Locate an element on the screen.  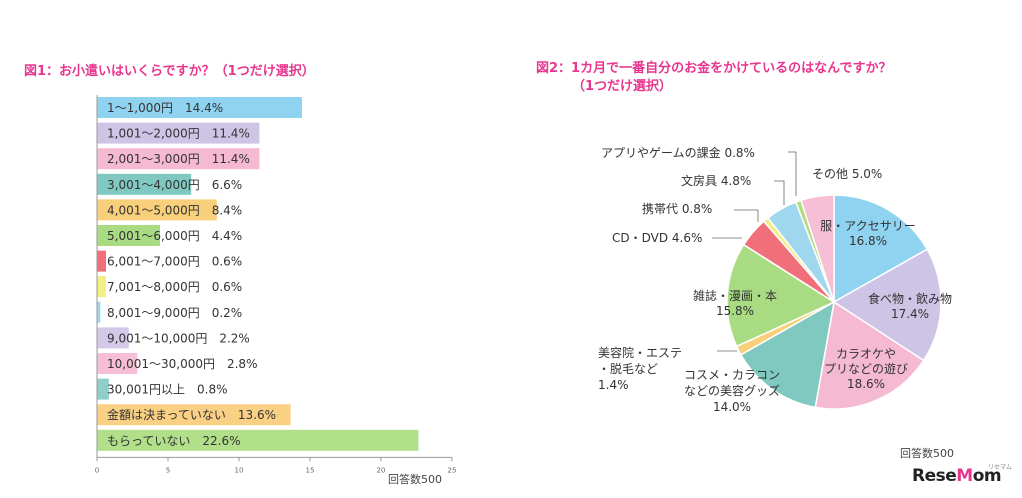
bar-value-label: 6.6% is located at coordinates (227, 185).